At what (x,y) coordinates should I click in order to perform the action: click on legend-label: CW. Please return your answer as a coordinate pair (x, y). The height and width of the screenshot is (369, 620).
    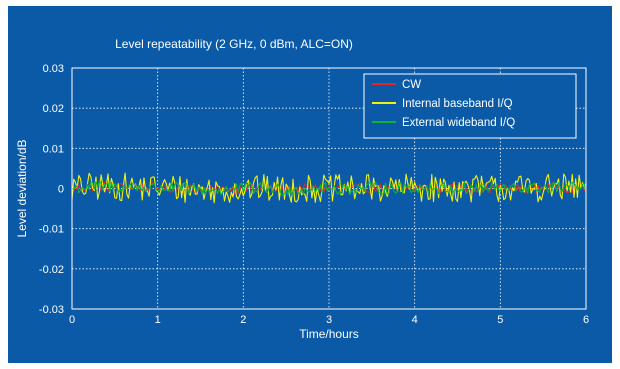
    Looking at the image, I should click on (411, 85).